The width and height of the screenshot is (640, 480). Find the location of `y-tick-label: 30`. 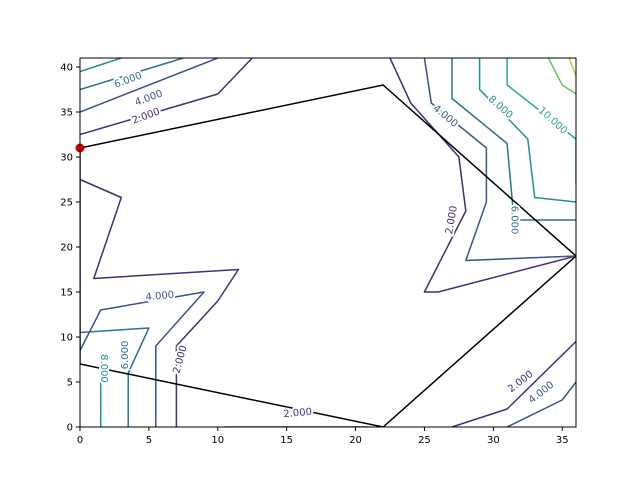

y-tick-label: 30 is located at coordinates (66, 158).